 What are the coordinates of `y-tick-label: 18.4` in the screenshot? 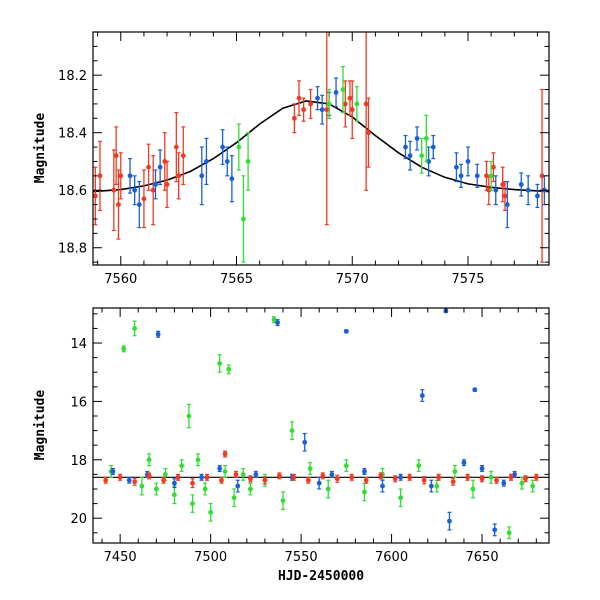 It's located at (72, 134).